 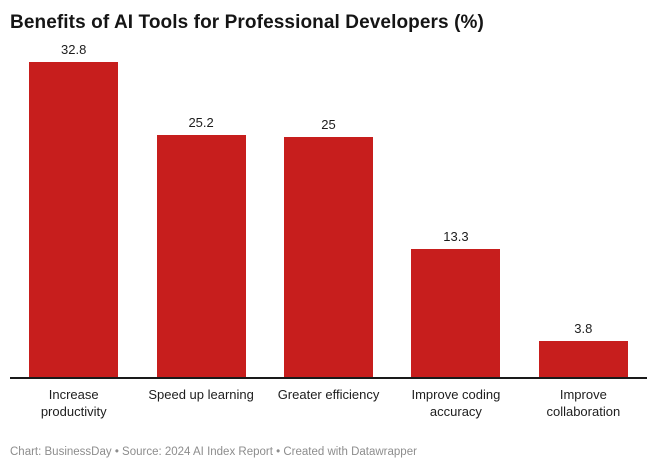 I want to click on category-label: Speed up learning, so click(x=200, y=400).